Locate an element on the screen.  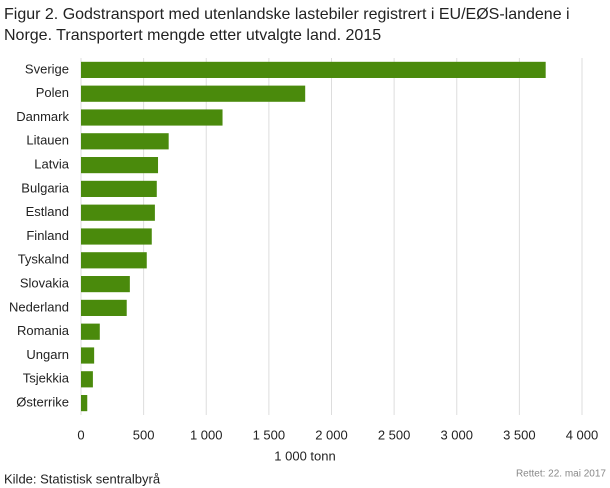
x-tick-label: 2 000 is located at coordinates (331, 434).